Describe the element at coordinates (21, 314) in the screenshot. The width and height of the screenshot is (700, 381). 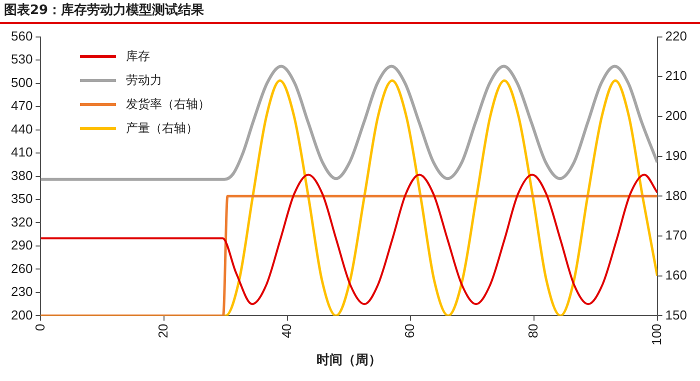
I see `y-tick-label: 200` at that location.